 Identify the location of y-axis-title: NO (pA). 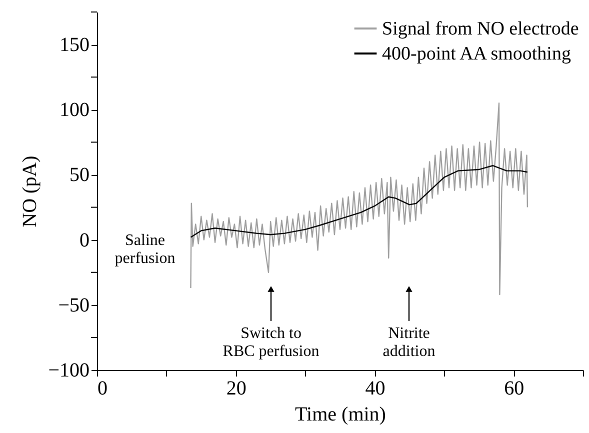
(30, 192).